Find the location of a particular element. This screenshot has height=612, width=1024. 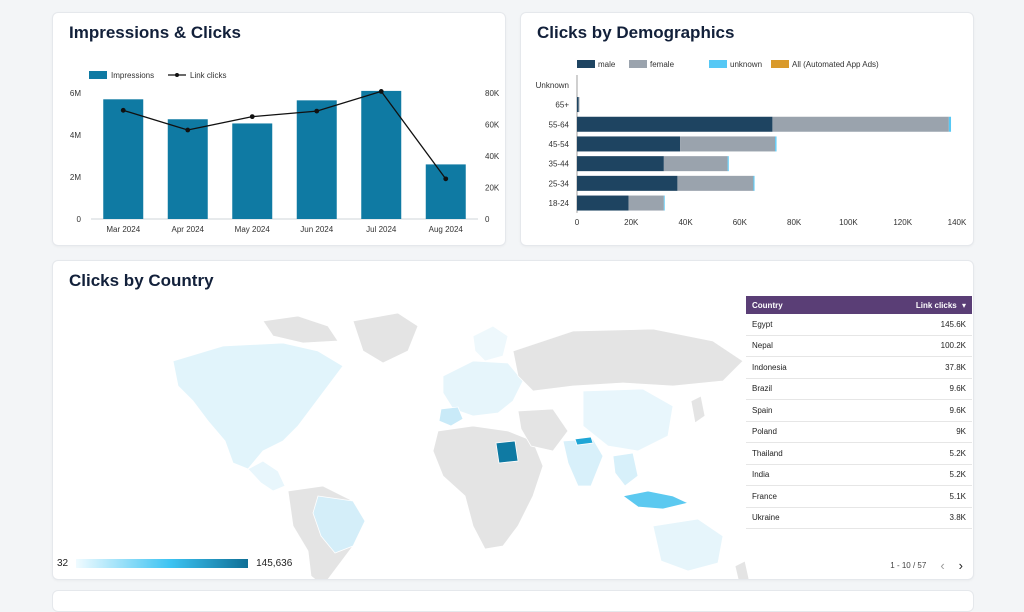

map-nepal is located at coordinates (584, 441).